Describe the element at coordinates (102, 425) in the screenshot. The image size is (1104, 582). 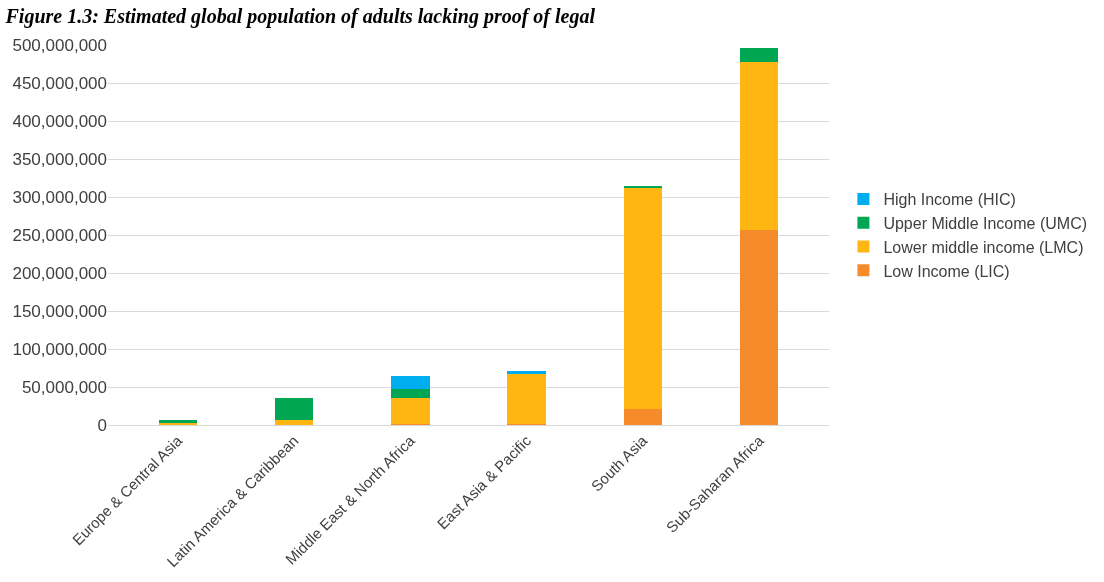
I see `y-tick-label: 0` at that location.